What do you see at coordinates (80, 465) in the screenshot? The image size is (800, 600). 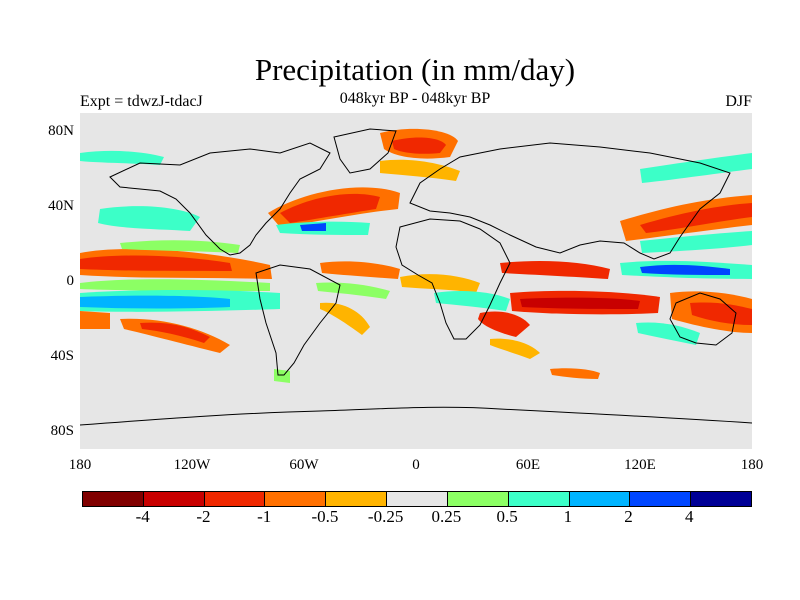 I see `lon-label-180w: 180` at bounding box center [80, 465].